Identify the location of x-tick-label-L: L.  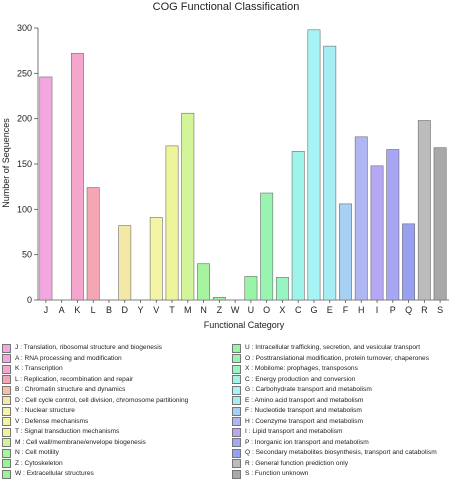
(93, 310).